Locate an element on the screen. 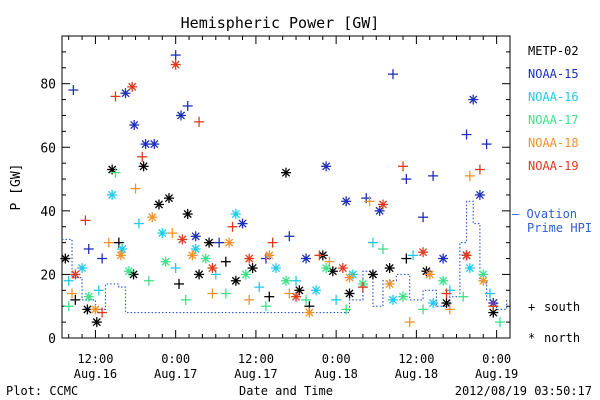  legend-item-noaa-19: NOAA-19 is located at coordinates (553, 166).